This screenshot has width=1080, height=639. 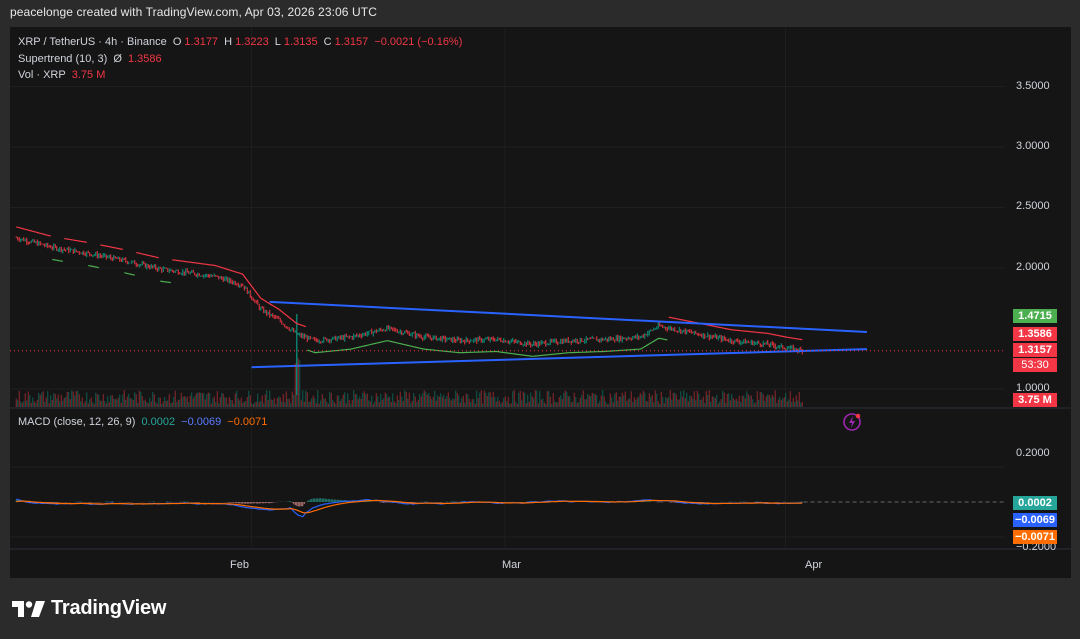 What do you see at coordinates (28, 608) in the screenshot?
I see `tradingview-logo-icon` at bounding box center [28, 608].